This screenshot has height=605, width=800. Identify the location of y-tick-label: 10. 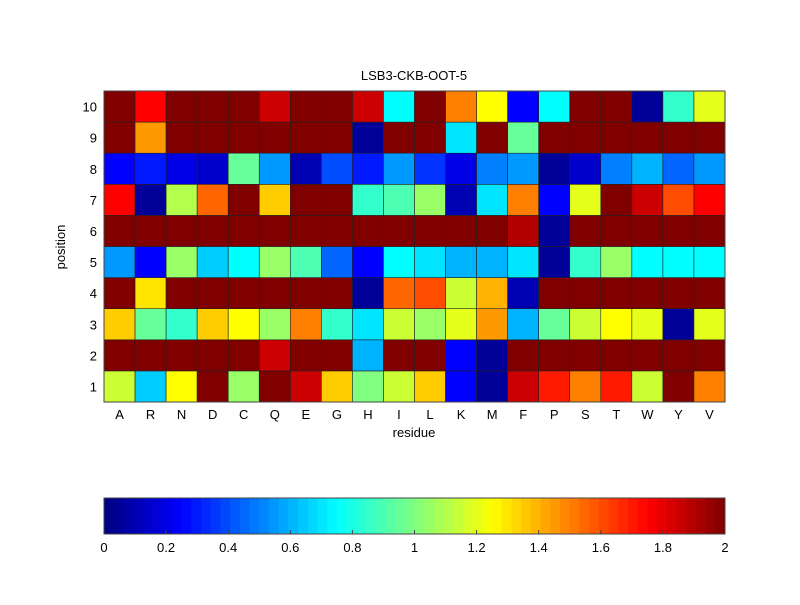
(90, 107).